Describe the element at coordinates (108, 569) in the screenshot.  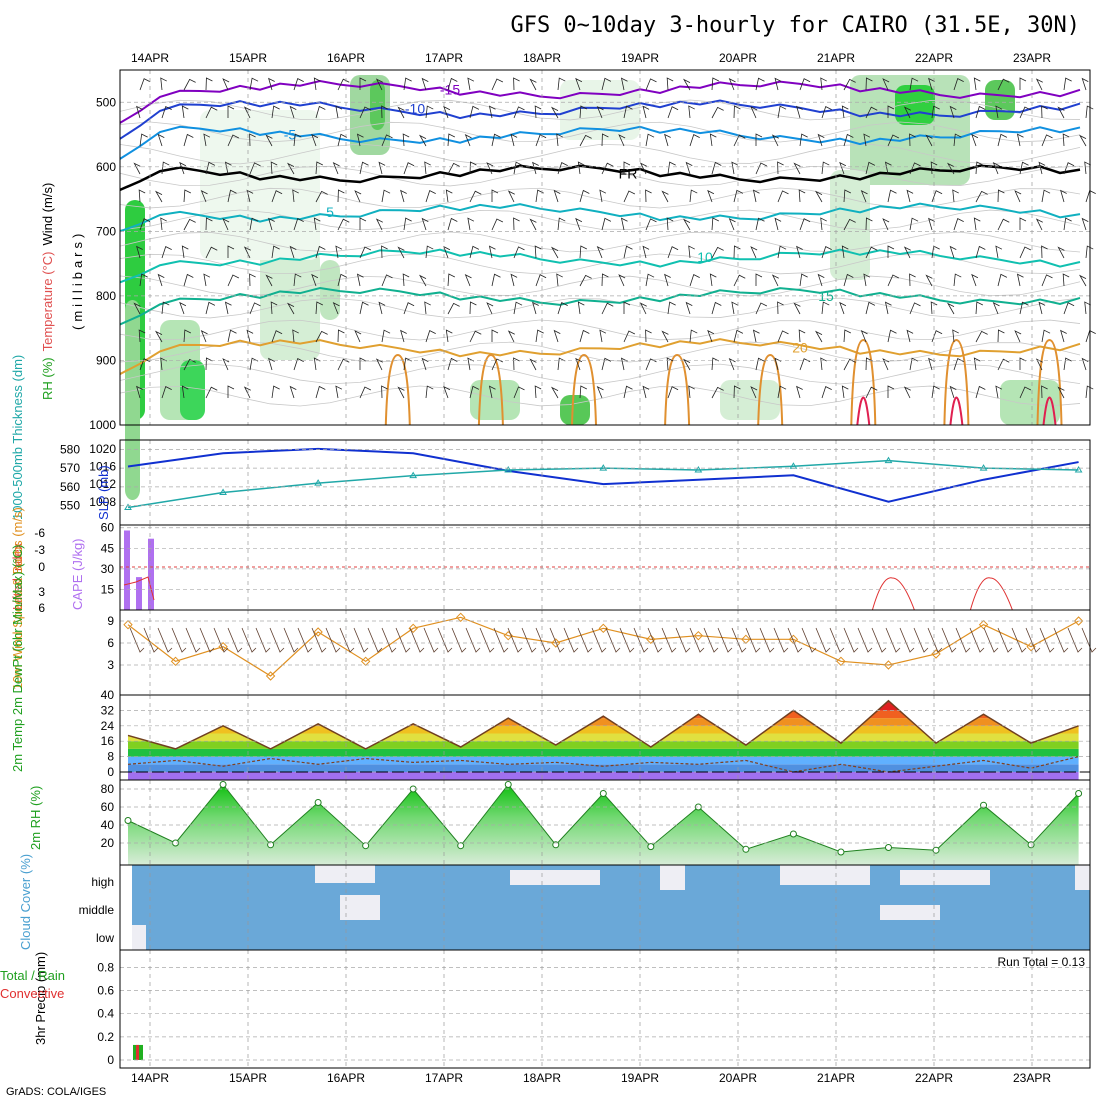
I see `tick-label: 30` at that location.